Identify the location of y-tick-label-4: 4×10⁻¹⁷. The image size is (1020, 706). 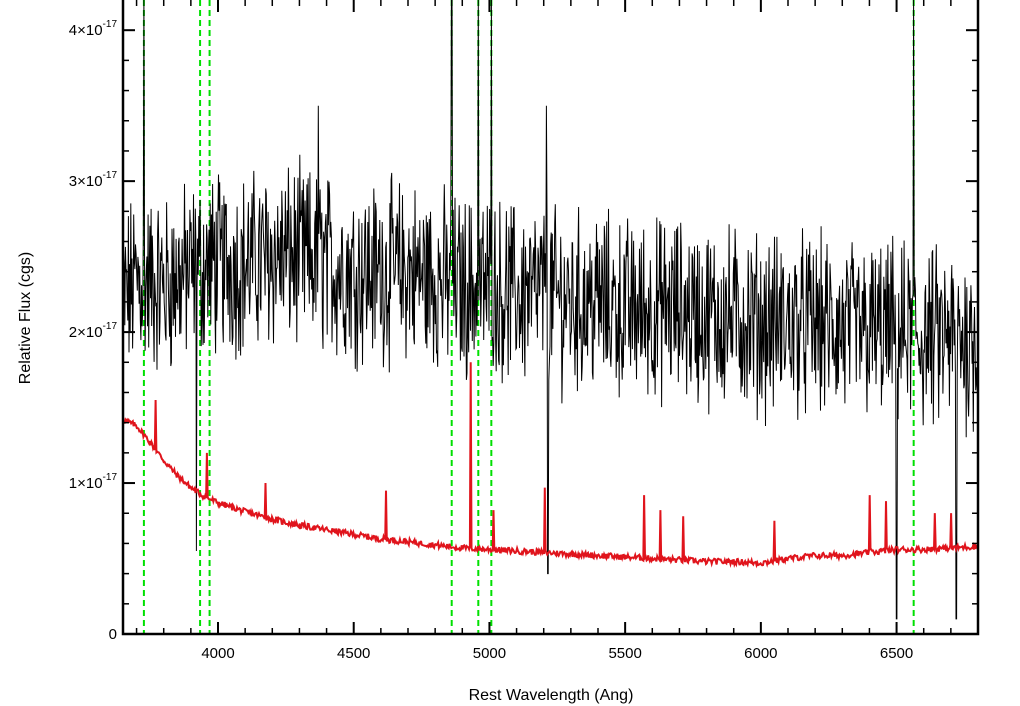
(93, 29).